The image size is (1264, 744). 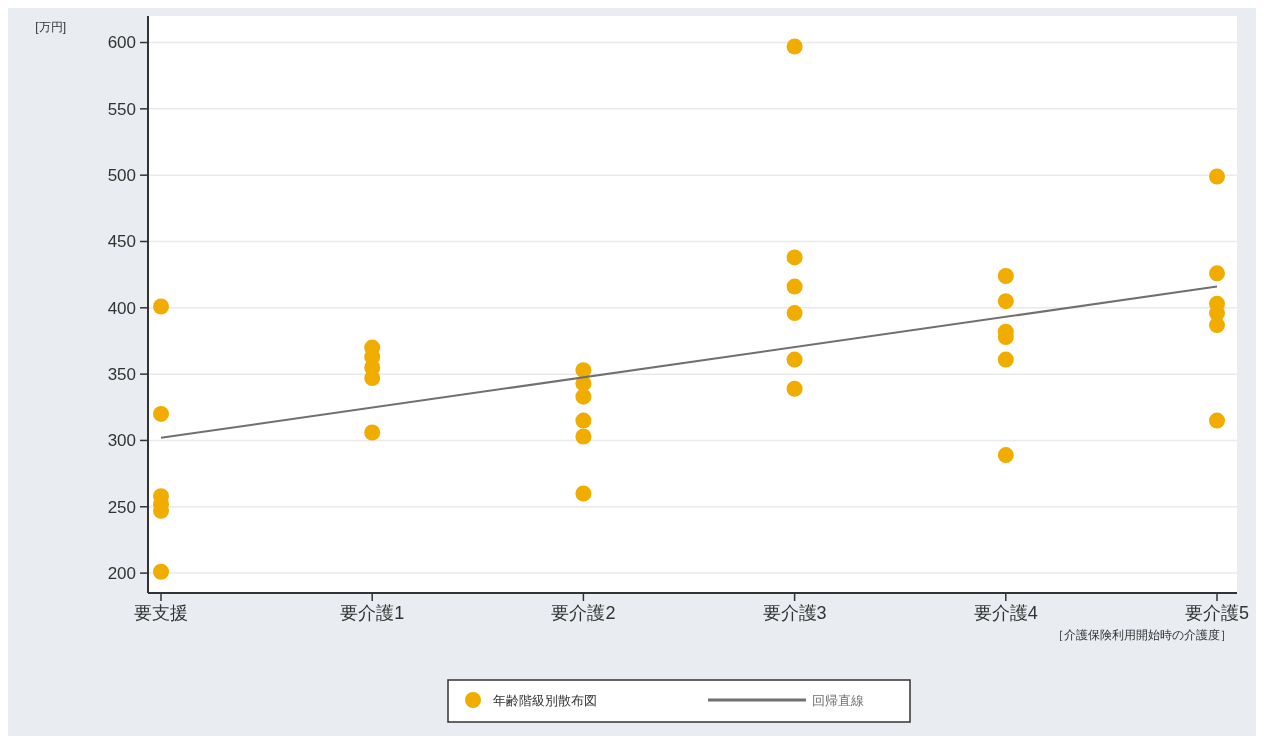 I want to click on x-tick-label: 要介護1, so click(x=372, y=613).